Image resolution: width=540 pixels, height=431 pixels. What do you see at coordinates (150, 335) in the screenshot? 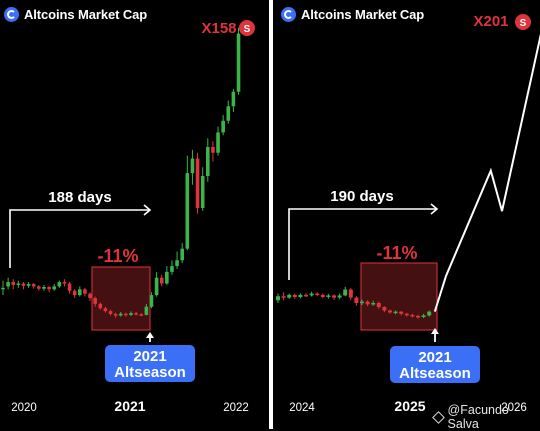
I see `badge-arrow-head` at bounding box center [150, 335].